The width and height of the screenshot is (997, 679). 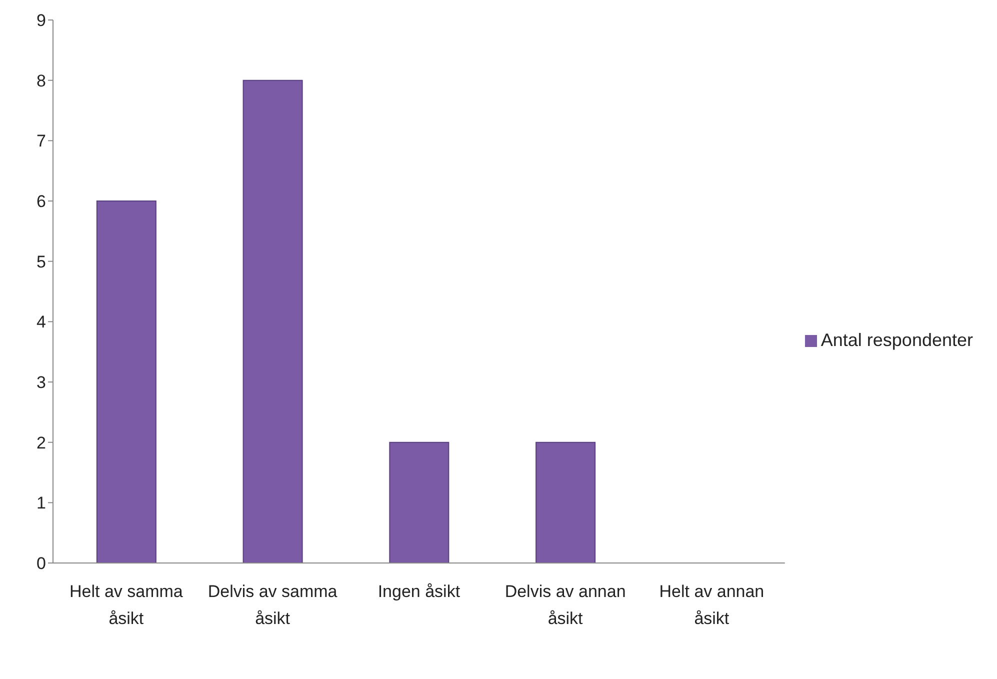 I want to click on x-tick-label: Delvis av annan åsikt, so click(x=565, y=605).